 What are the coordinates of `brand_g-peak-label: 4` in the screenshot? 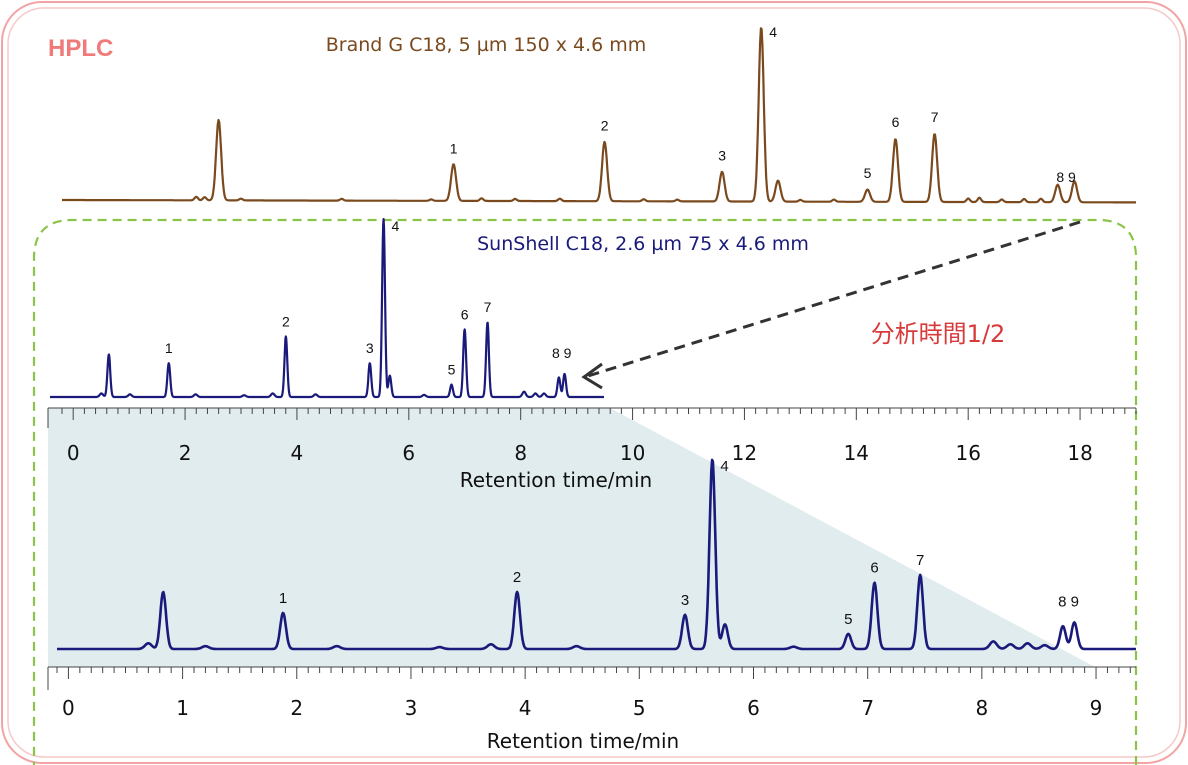 It's located at (773, 32).